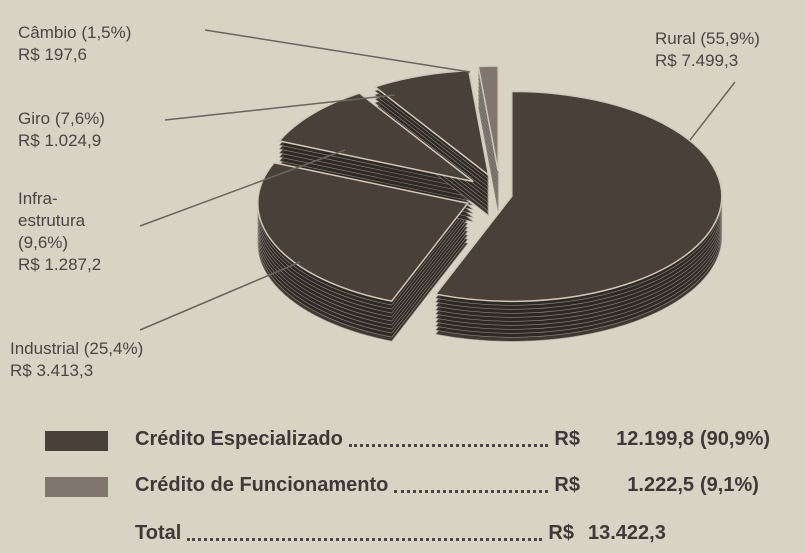  What do you see at coordinates (34, 118) in the screenshot?
I see `category-name: Giro` at bounding box center [34, 118].